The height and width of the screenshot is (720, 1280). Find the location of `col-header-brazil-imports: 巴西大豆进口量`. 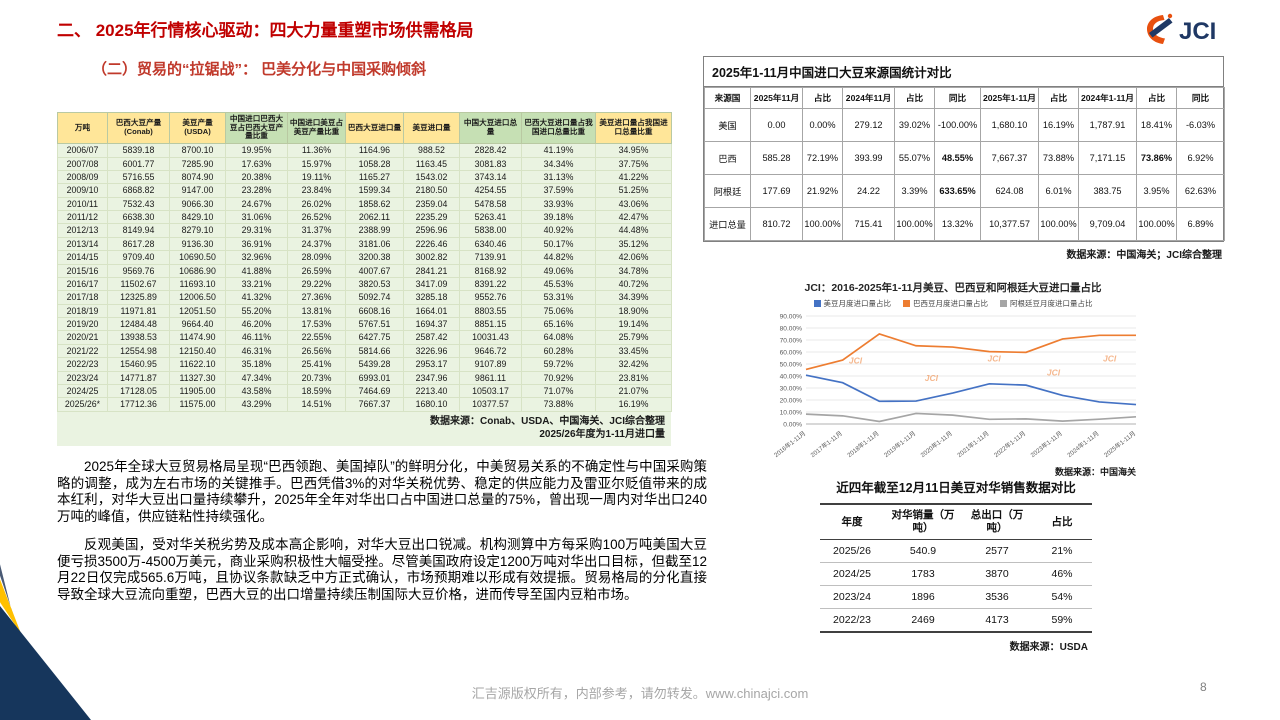

col-header-brazil-imports: 巴西大豆进口量 is located at coordinates (374, 128).